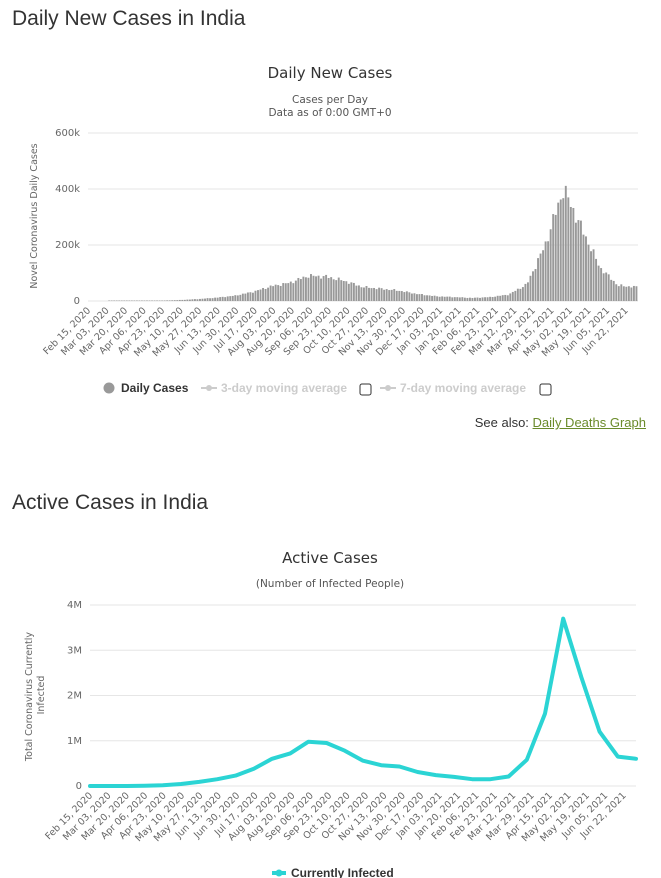 This screenshot has height=878, width=661. What do you see at coordinates (453, 388) in the screenshot?
I see `legend-item-7-day-average: 7-day moving average` at bounding box center [453, 388].